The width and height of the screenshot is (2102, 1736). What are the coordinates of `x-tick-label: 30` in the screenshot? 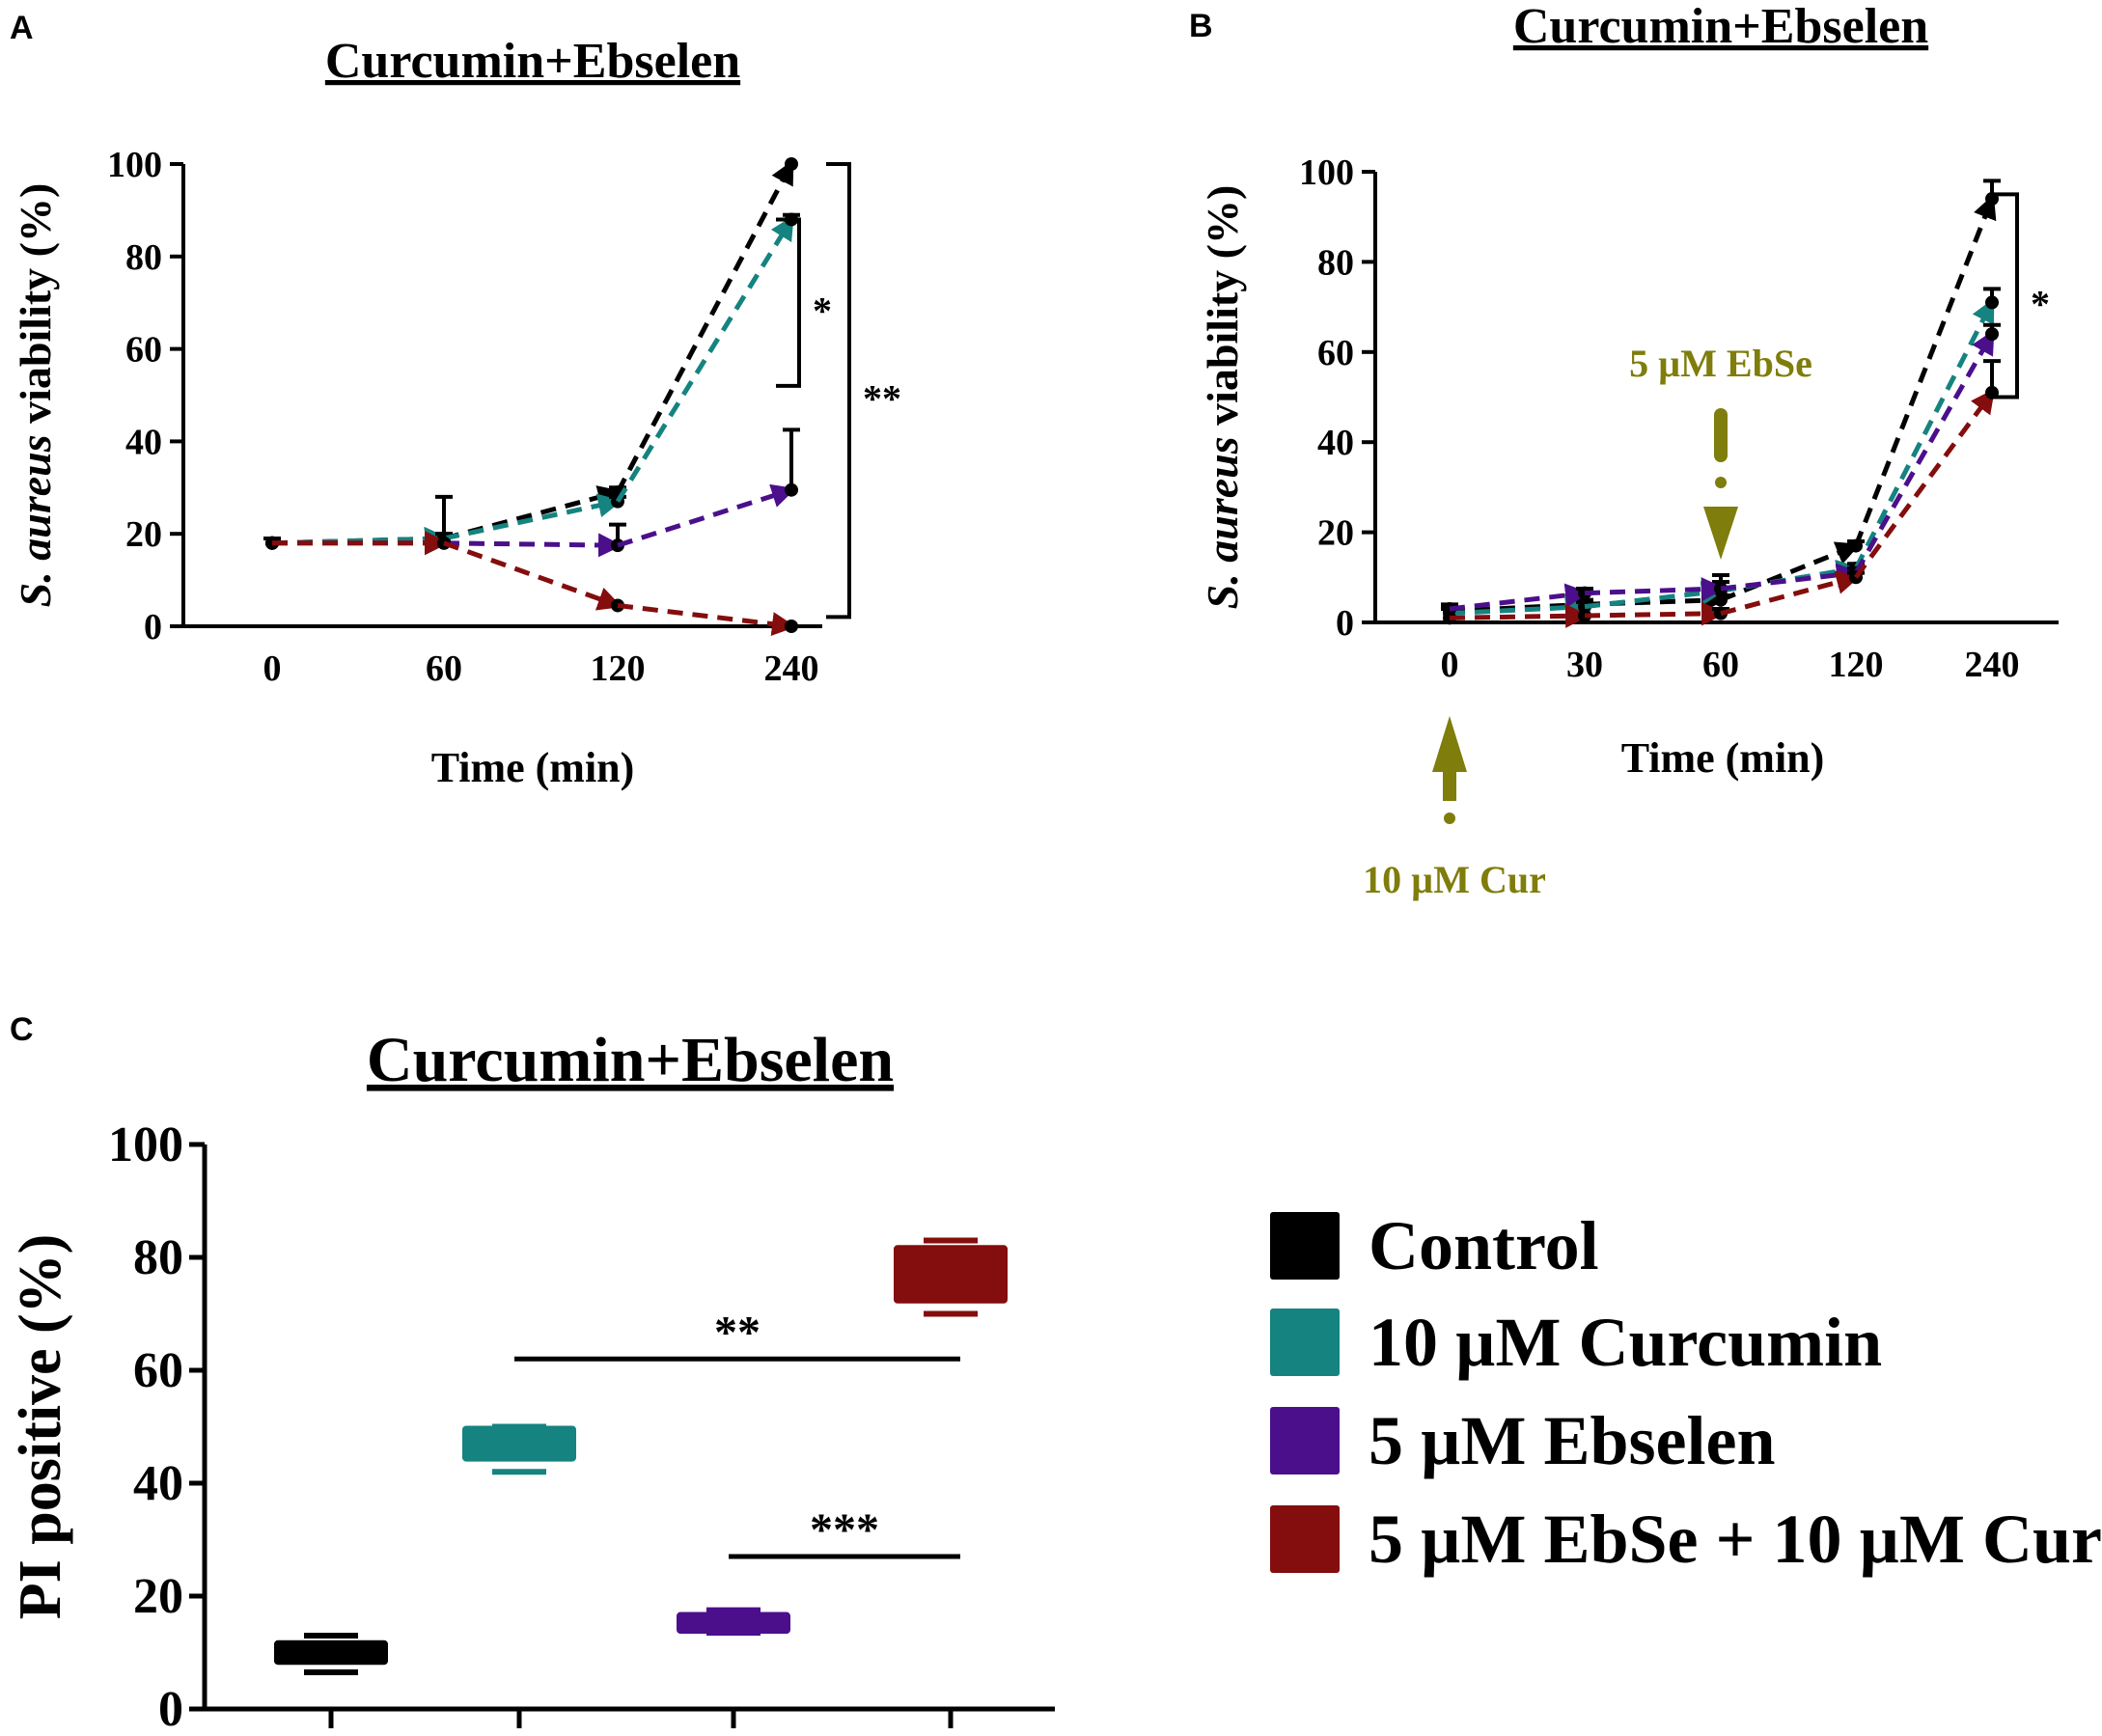 It's located at (1584, 665).